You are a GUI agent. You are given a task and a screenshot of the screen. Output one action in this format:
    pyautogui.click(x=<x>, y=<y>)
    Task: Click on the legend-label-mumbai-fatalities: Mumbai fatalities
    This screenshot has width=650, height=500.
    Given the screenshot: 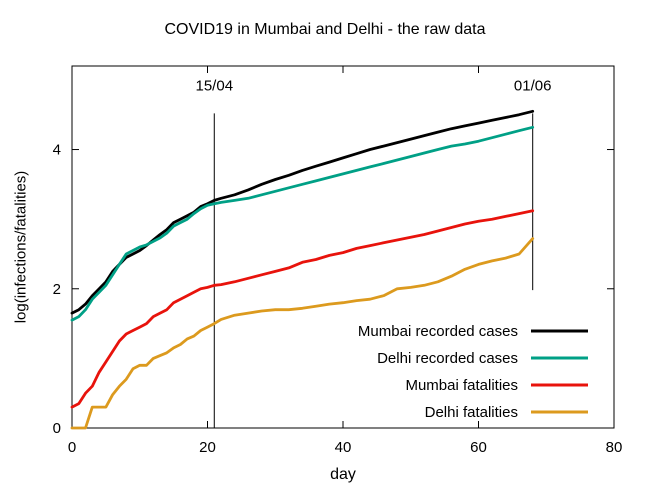 What is the action you would take?
    pyautogui.click(x=461, y=385)
    